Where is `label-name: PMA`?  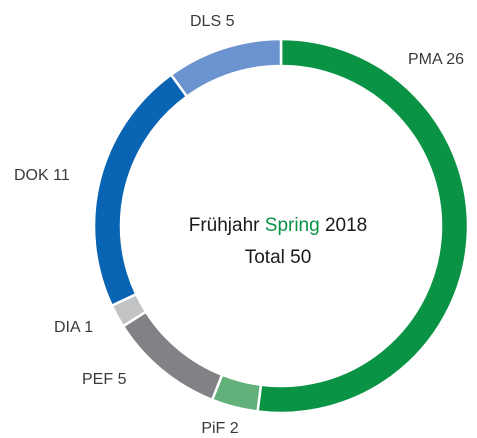
label-name: PMA is located at coordinates (425, 59).